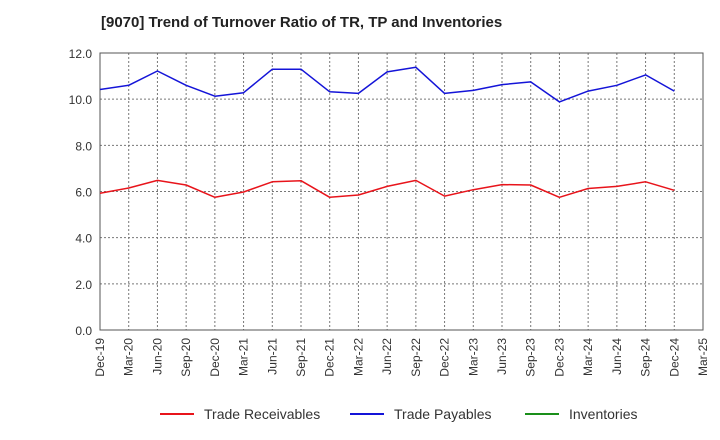 This screenshot has width=720, height=440. Describe the element at coordinates (531, 357) in the screenshot. I see `x-tick-label: Sep-23` at that location.